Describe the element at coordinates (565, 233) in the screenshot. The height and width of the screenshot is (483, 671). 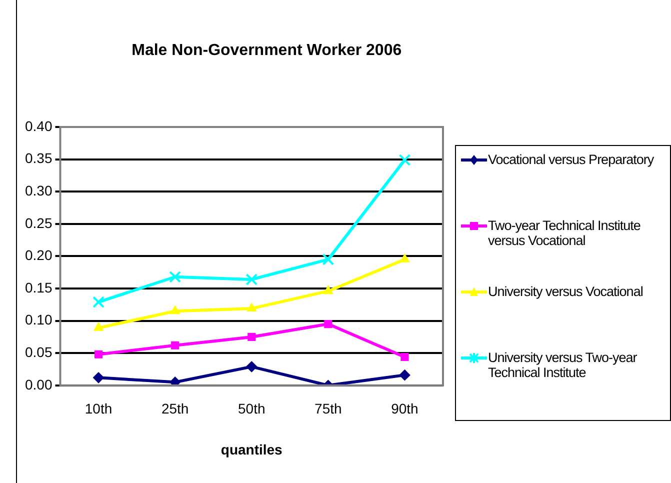
I see `legend-label: Two-year Technical Institute versus Vocational` at that location.